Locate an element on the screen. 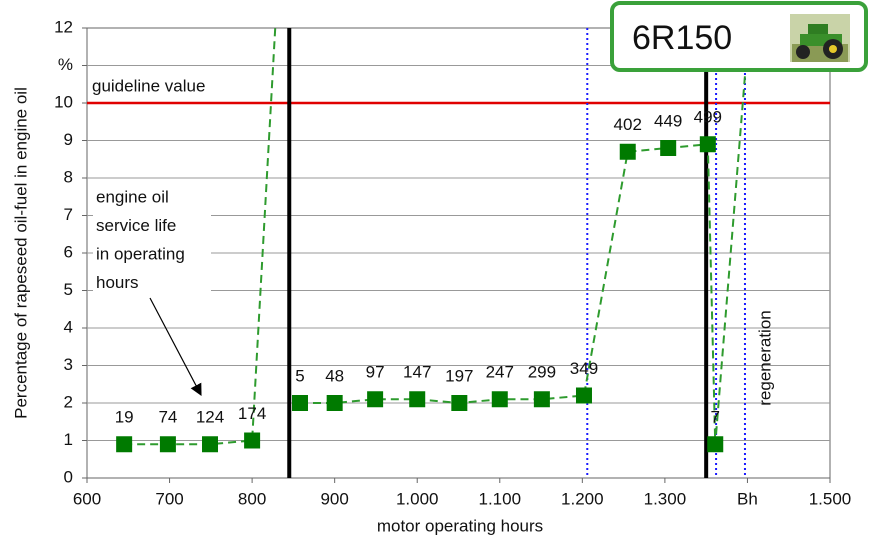 The height and width of the screenshot is (543, 885). x-tick-label: 900 is located at coordinates (334, 498).